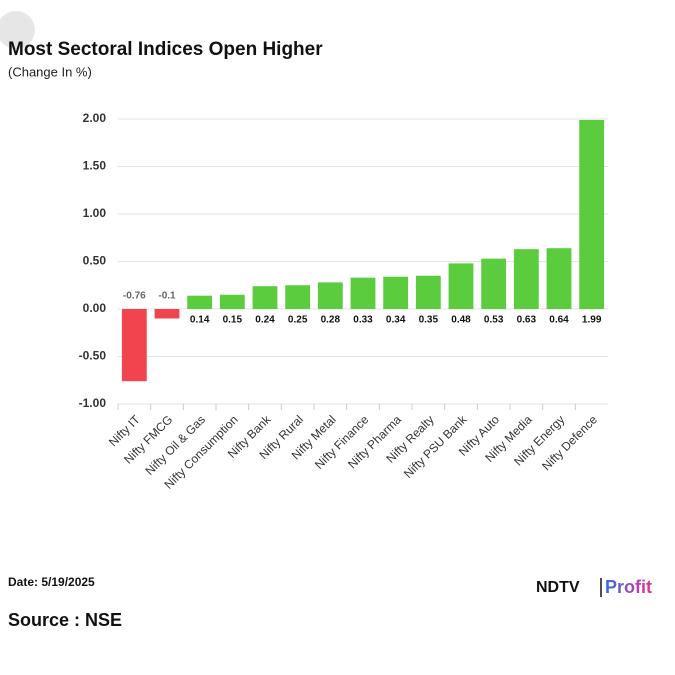 Image resolution: width=675 pixels, height=675 pixels. I want to click on y-tick-label: 1.50, so click(95, 166).